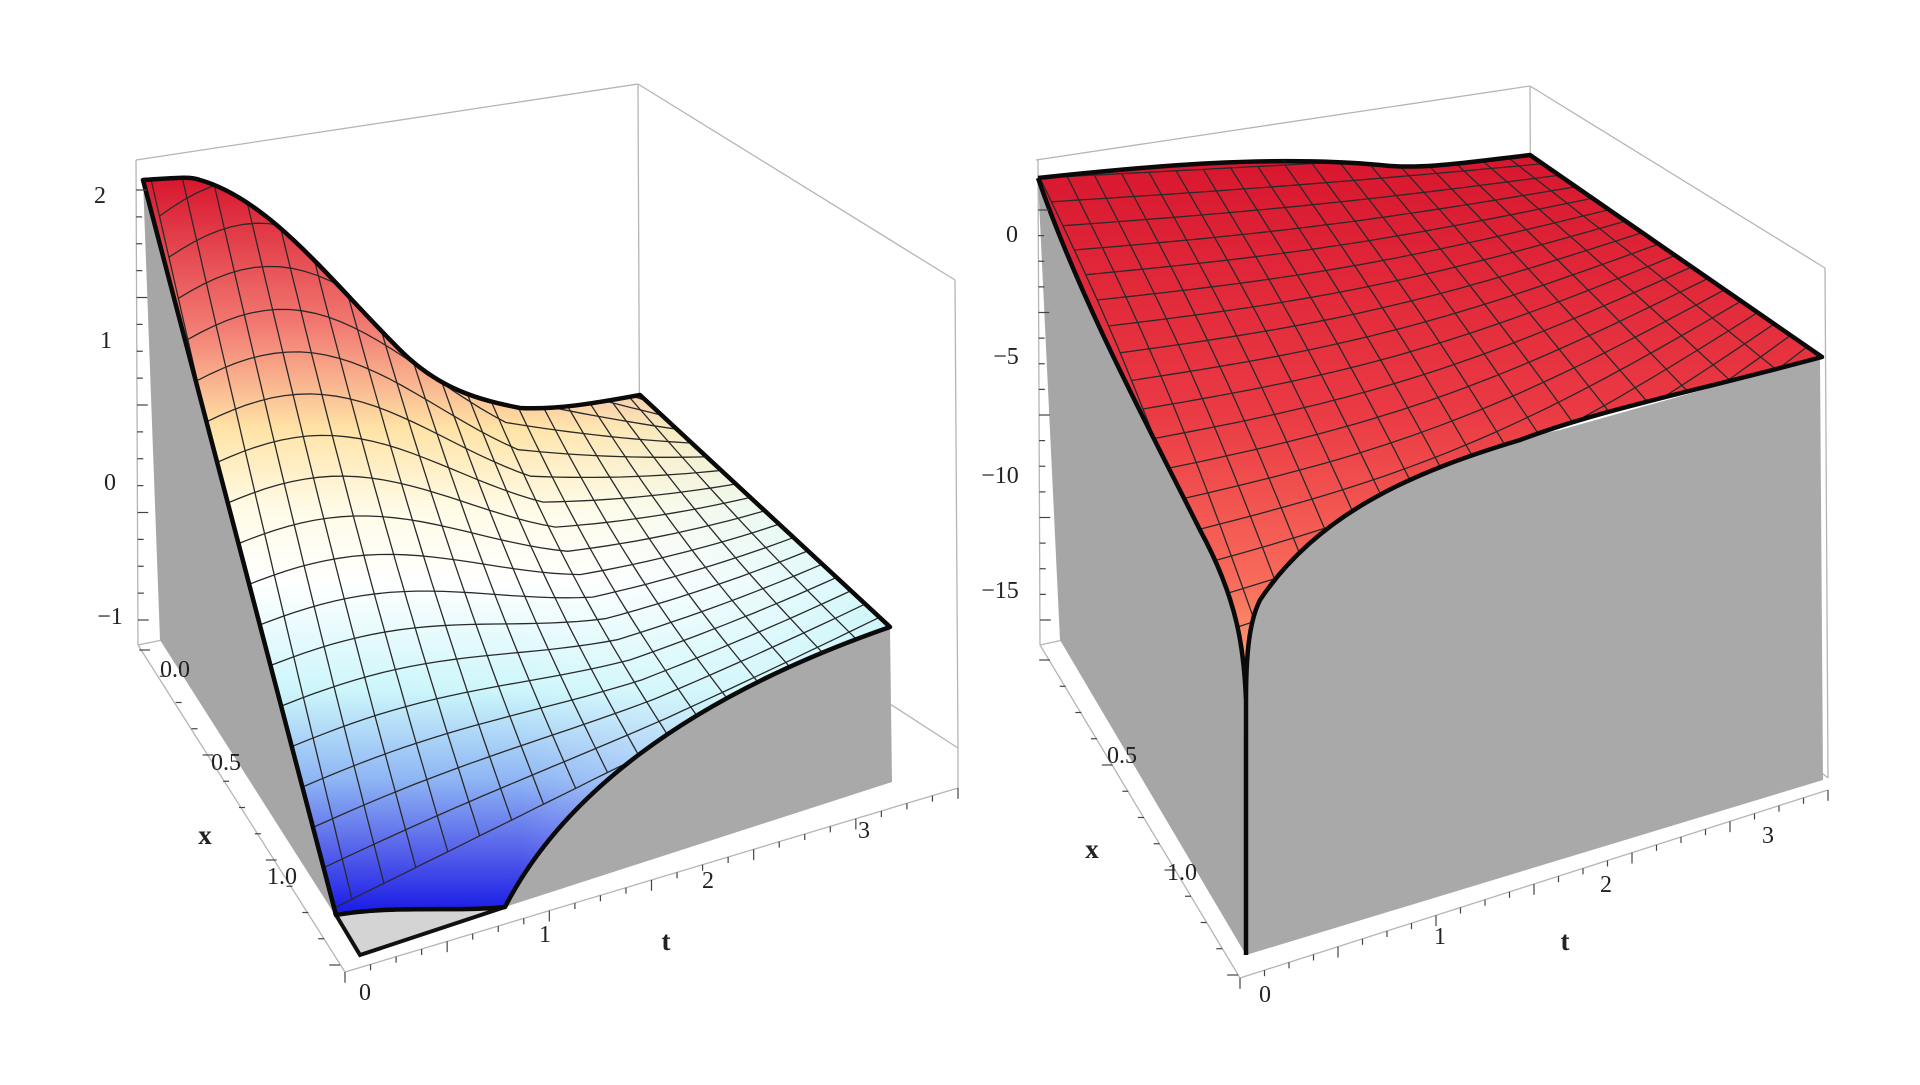  What do you see at coordinates (1122, 756) in the screenshot?
I see `right-y-tick: 0.5` at bounding box center [1122, 756].